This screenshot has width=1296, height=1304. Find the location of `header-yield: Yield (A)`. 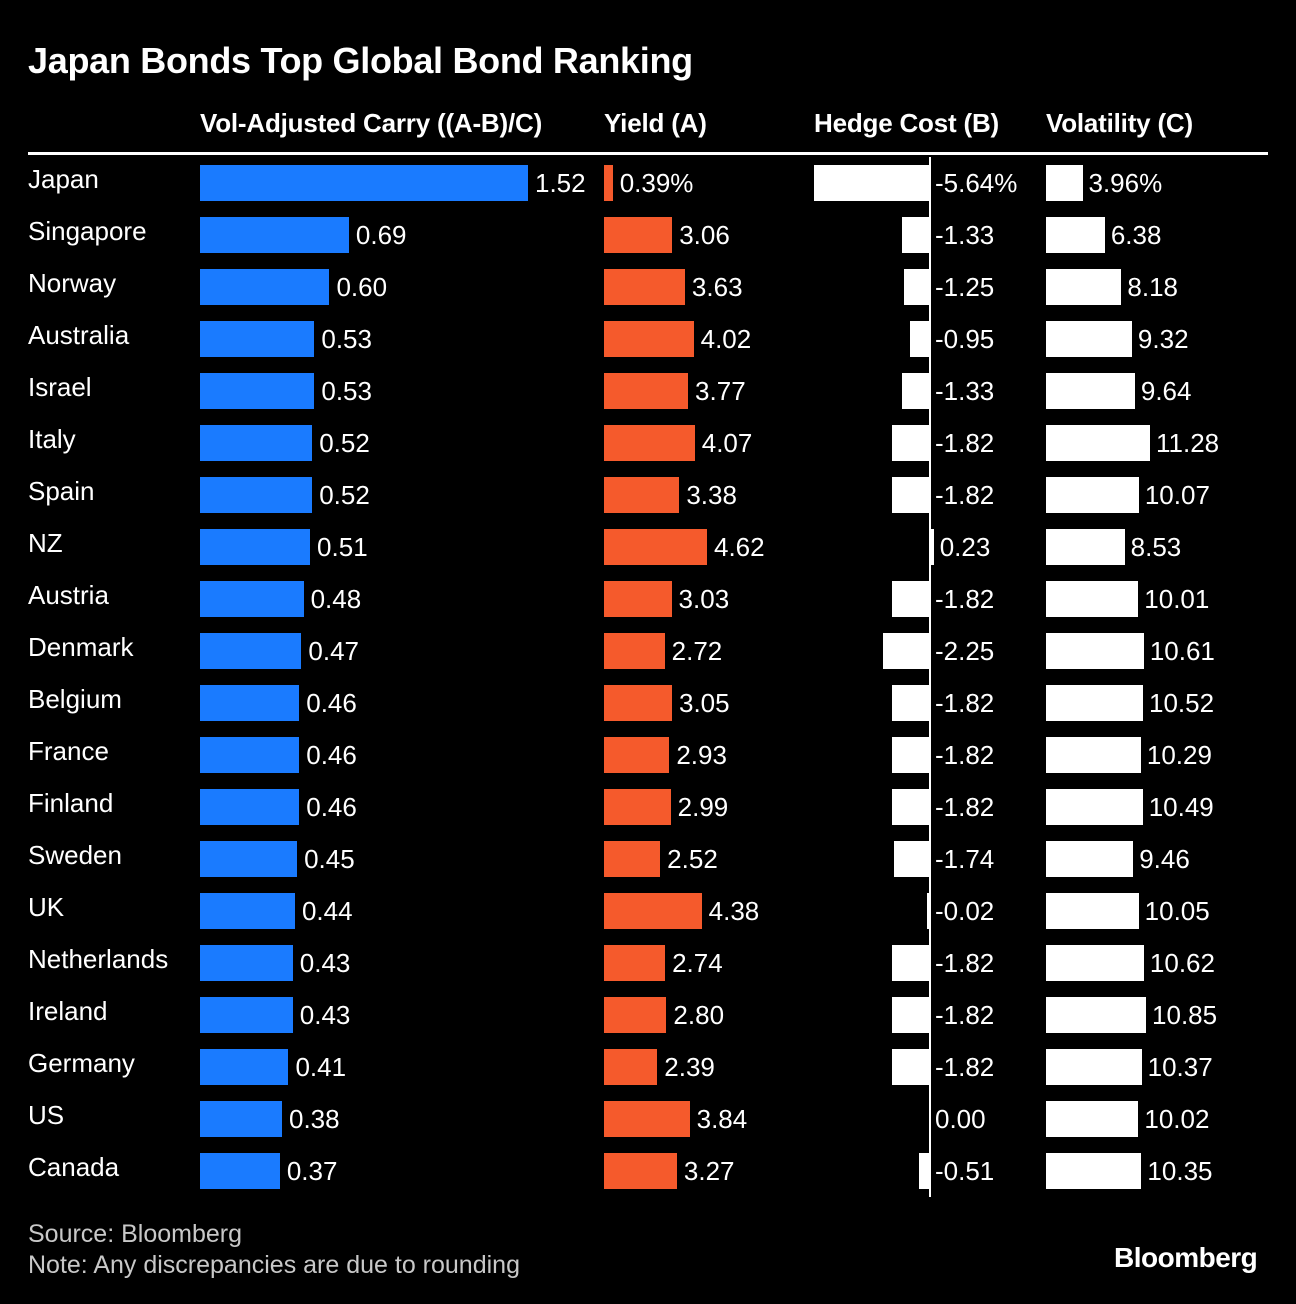

header-yield: Yield (A) is located at coordinates (655, 123).